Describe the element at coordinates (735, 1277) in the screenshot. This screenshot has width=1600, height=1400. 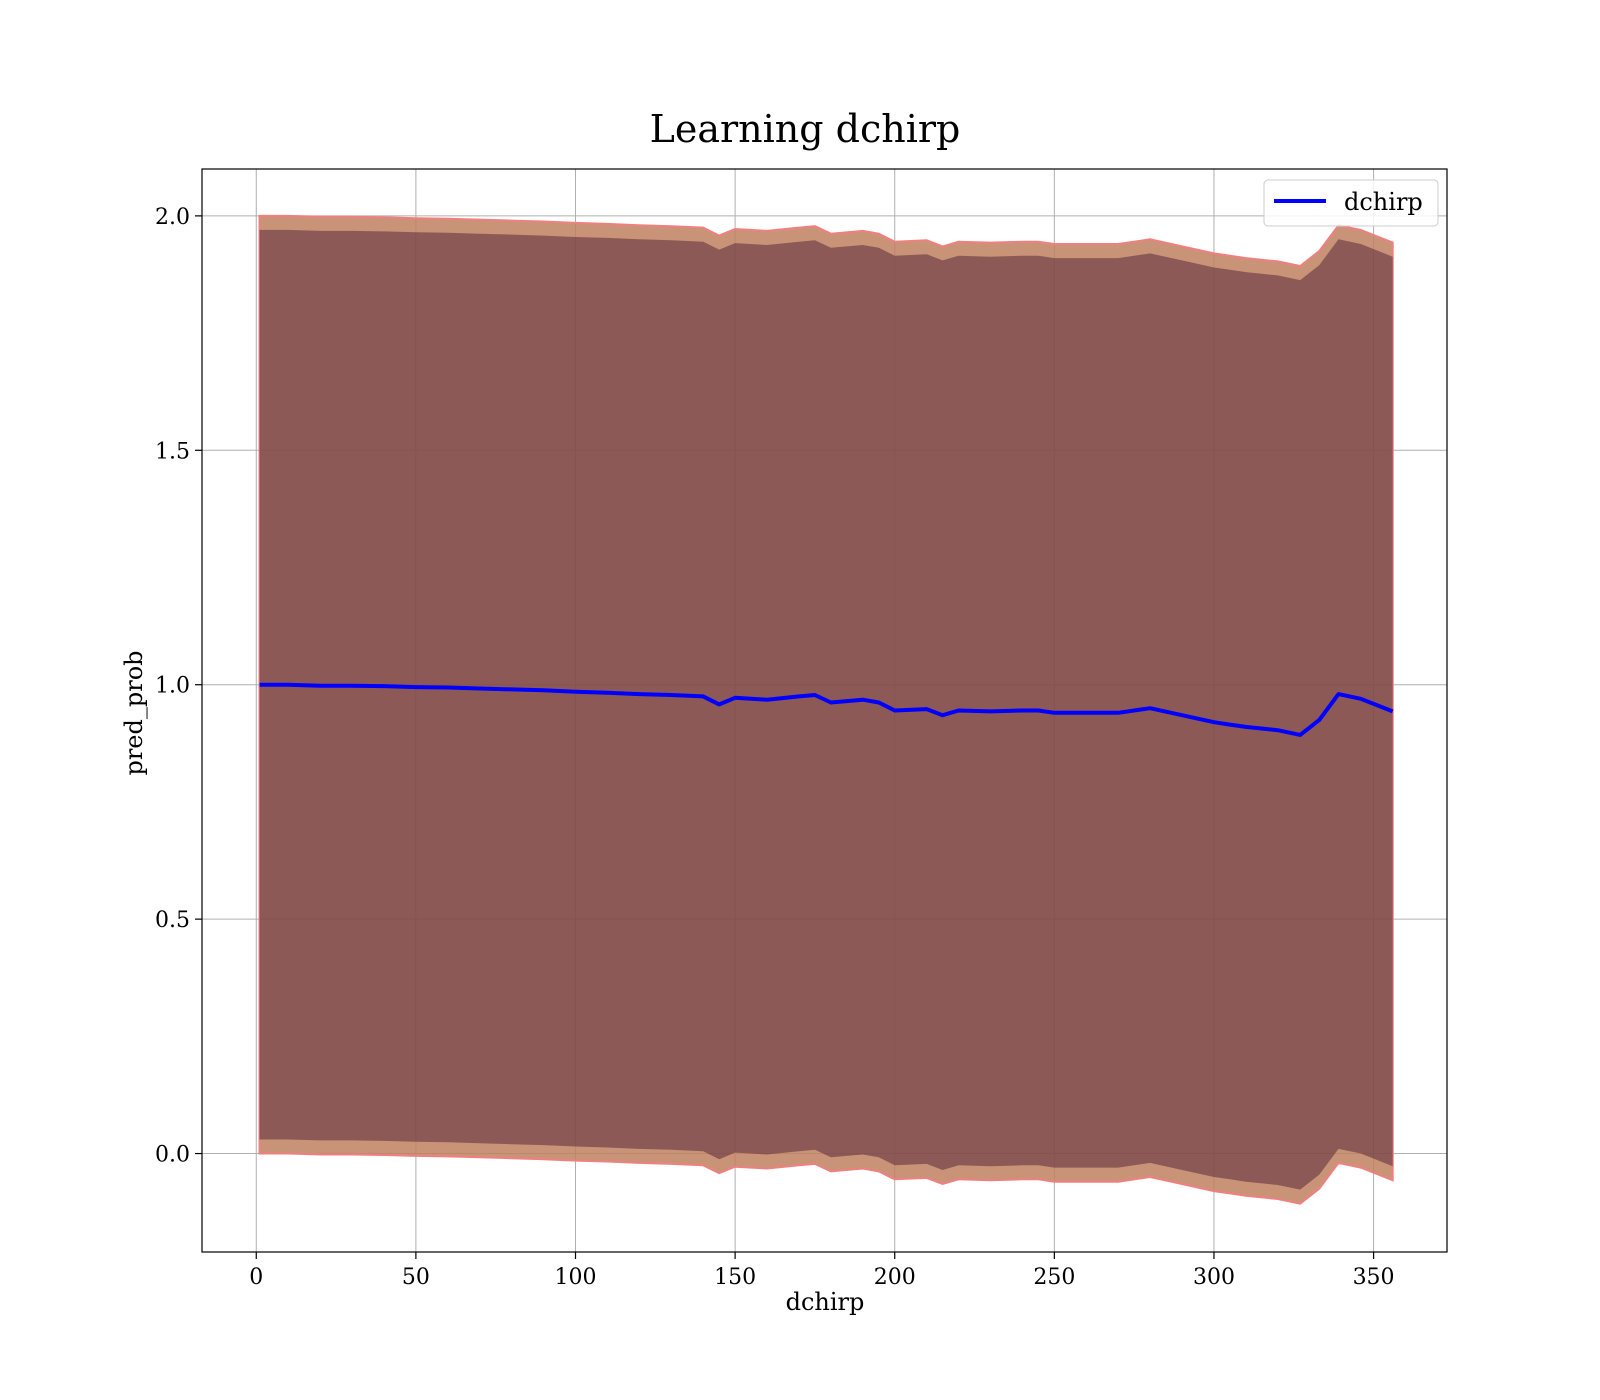
I see `x-tick-label: 150` at that location.